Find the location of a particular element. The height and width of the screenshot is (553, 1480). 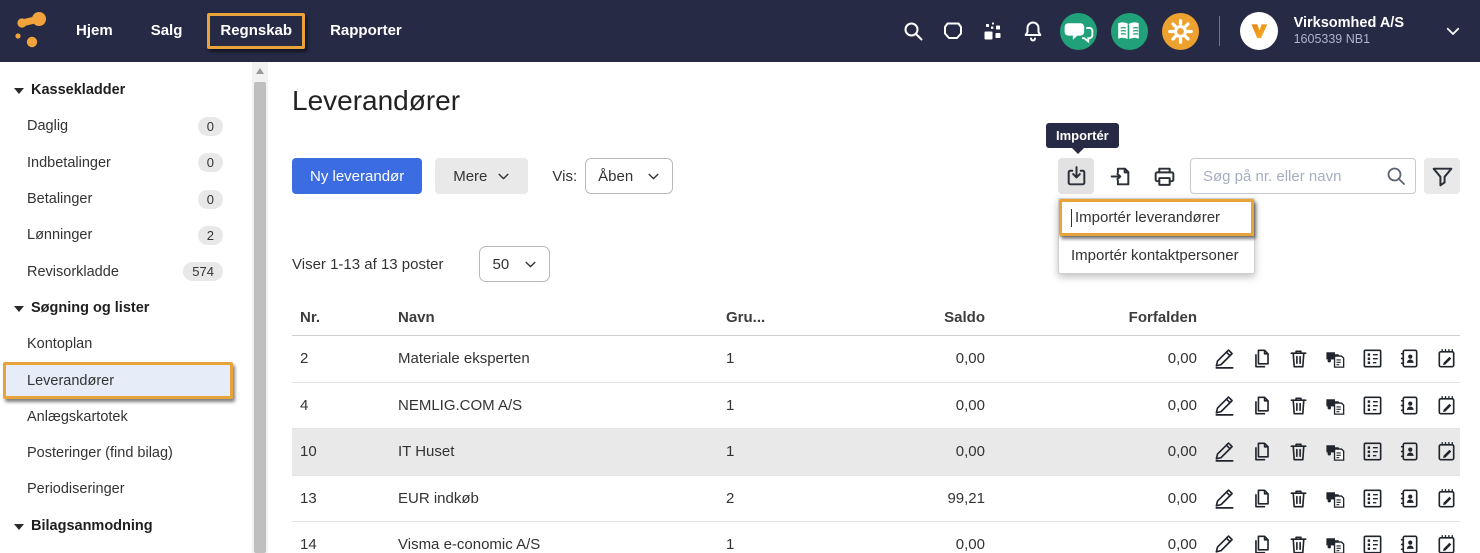

table-row: 4 NEMLIG.COM A/S 1 0,00 0,00 is located at coordinates (876, 406).